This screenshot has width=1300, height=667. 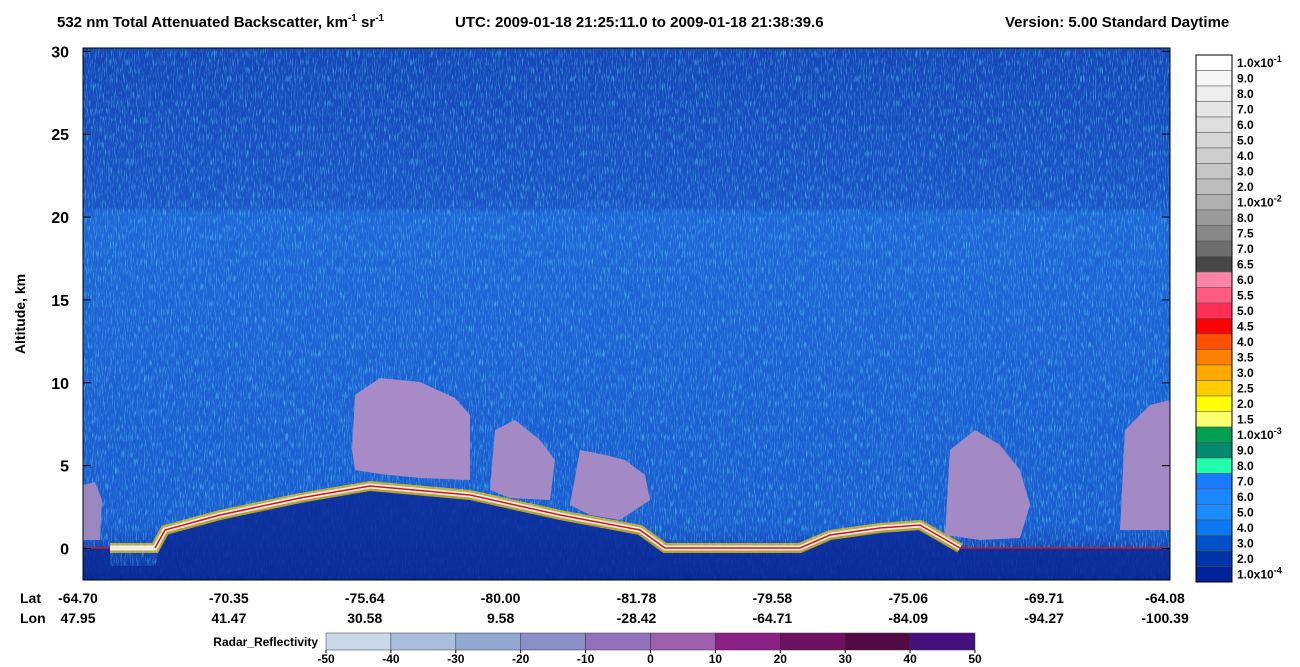 I want to click on colorbar-label: 2.5, so click(x=1245, y=388).